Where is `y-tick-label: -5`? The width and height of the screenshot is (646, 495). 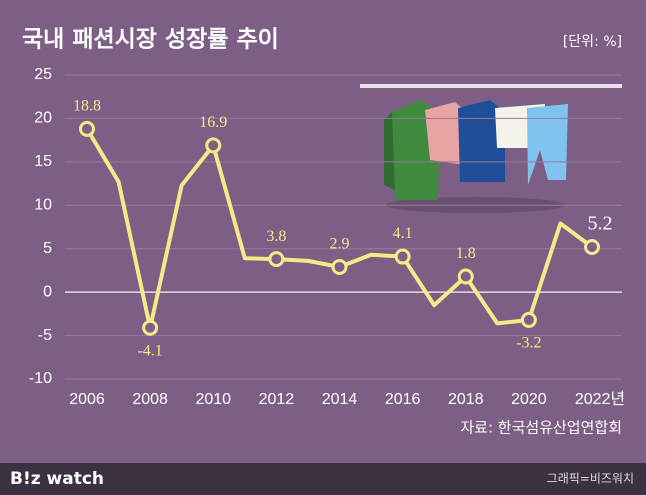 y-tick-label: -5 is located at coordinates (45, 335).